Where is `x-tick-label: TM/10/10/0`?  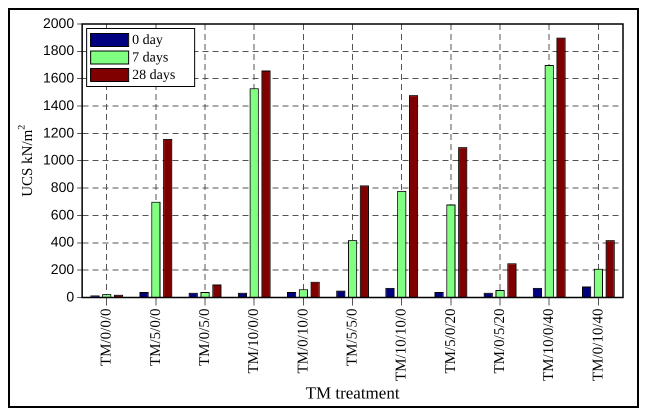
x-tick-label: TM/10/10/0 is located at coordinates (402, 345).